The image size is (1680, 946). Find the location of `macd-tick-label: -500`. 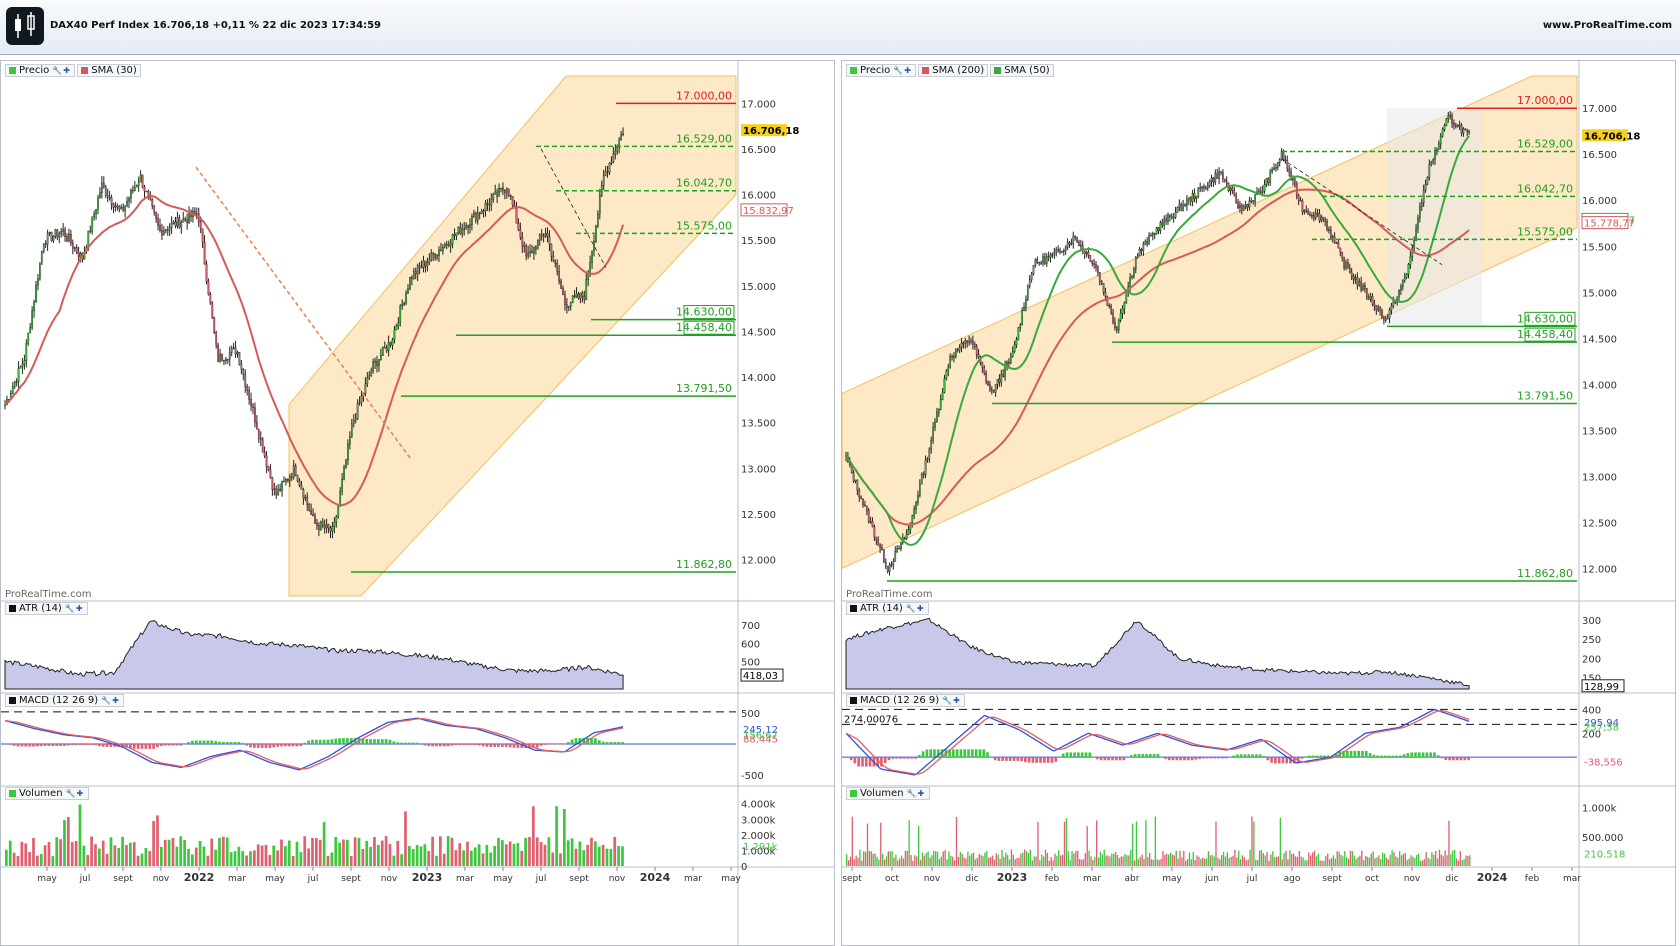

macd-tick-label: -500 is located at coordinates (752, 776).